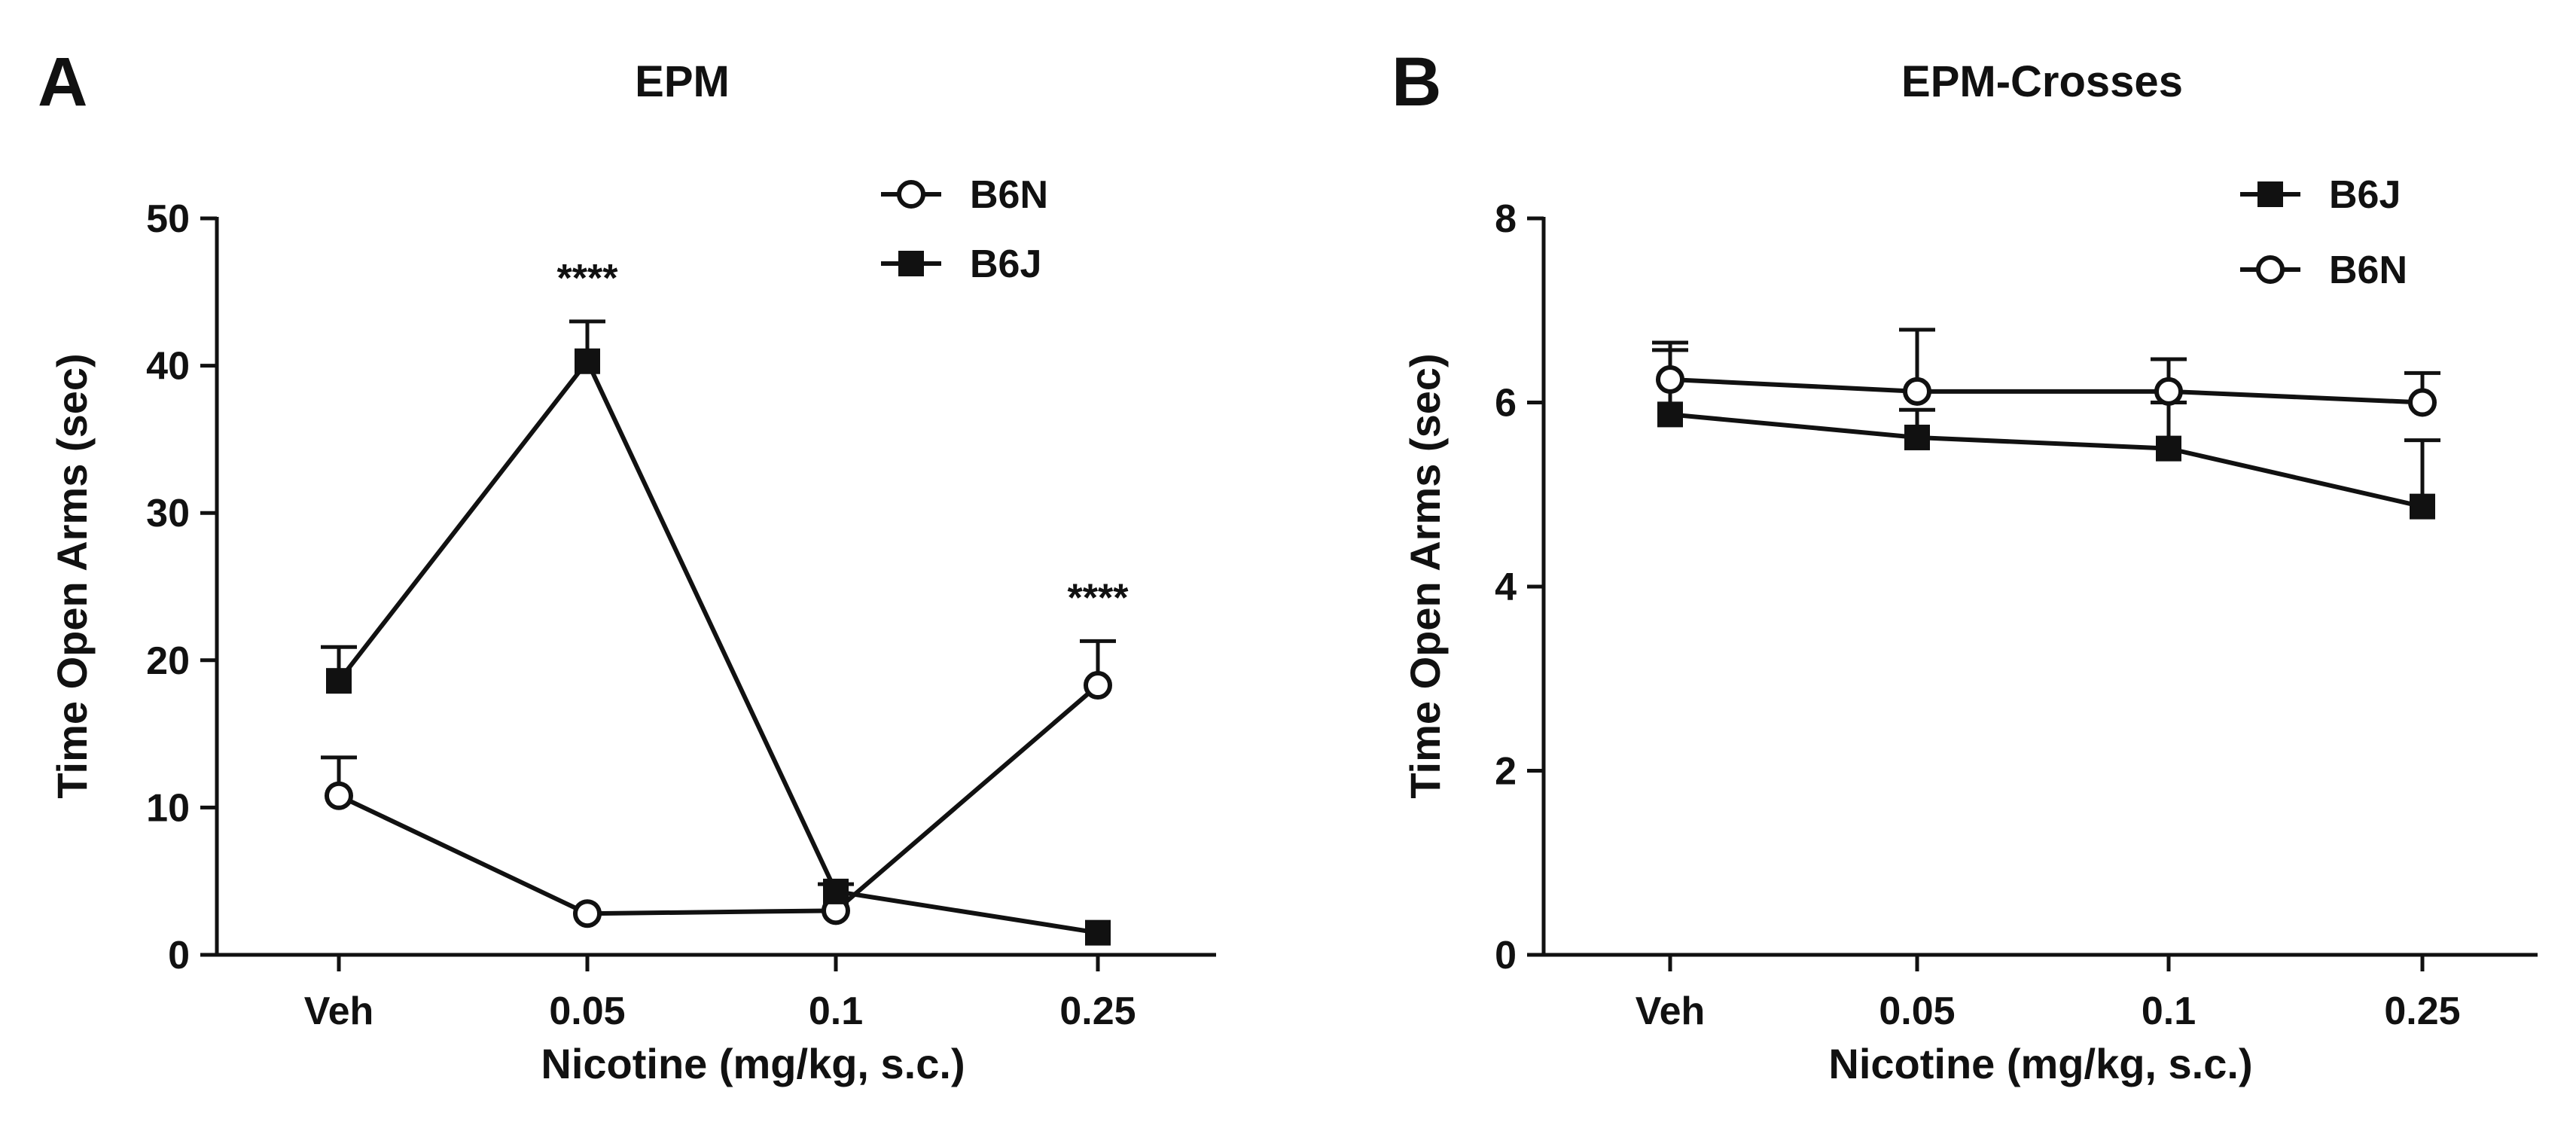 The width and height of the screenshot is (2576, 1122). Describe the element at coordinates (1506, 955) in the screenshot. I see `panel-b-y-tick-label: 0` at that location.